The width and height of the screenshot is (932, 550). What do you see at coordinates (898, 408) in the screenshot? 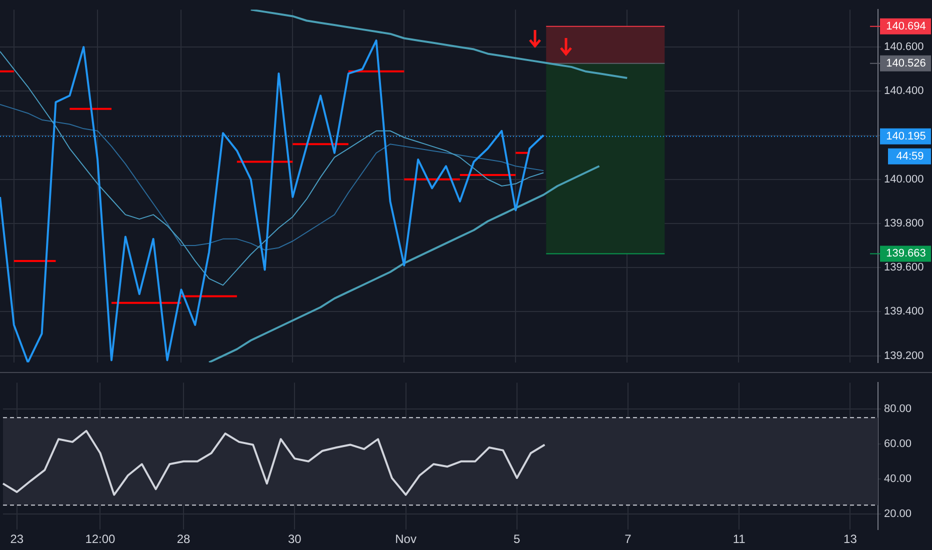
I see `y-tick-label: 80.00` at bounding box center [898, 408].